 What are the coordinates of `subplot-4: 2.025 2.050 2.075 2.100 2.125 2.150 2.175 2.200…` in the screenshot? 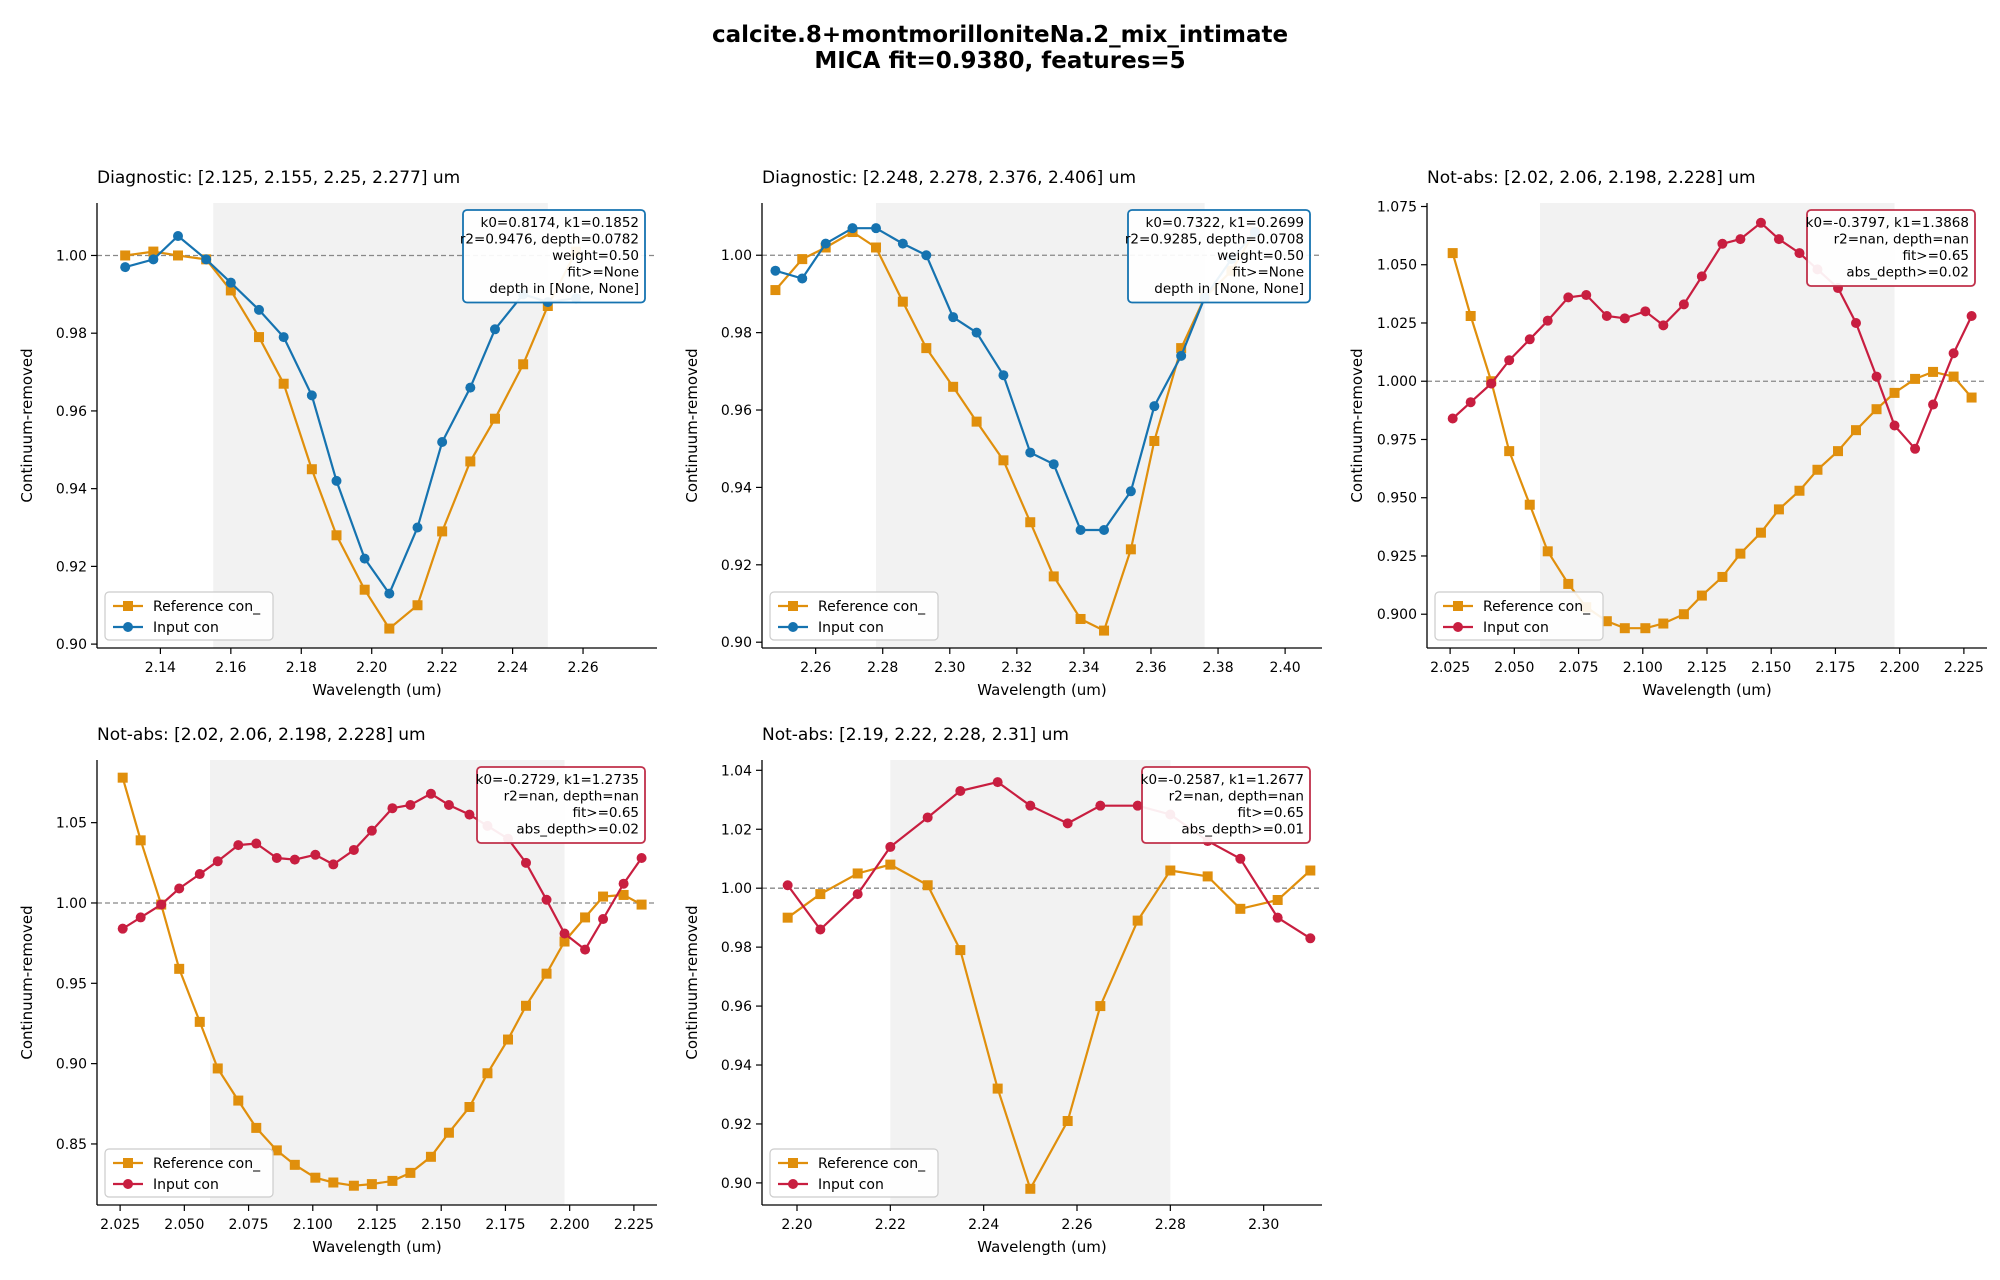 It's located at (337, 990).